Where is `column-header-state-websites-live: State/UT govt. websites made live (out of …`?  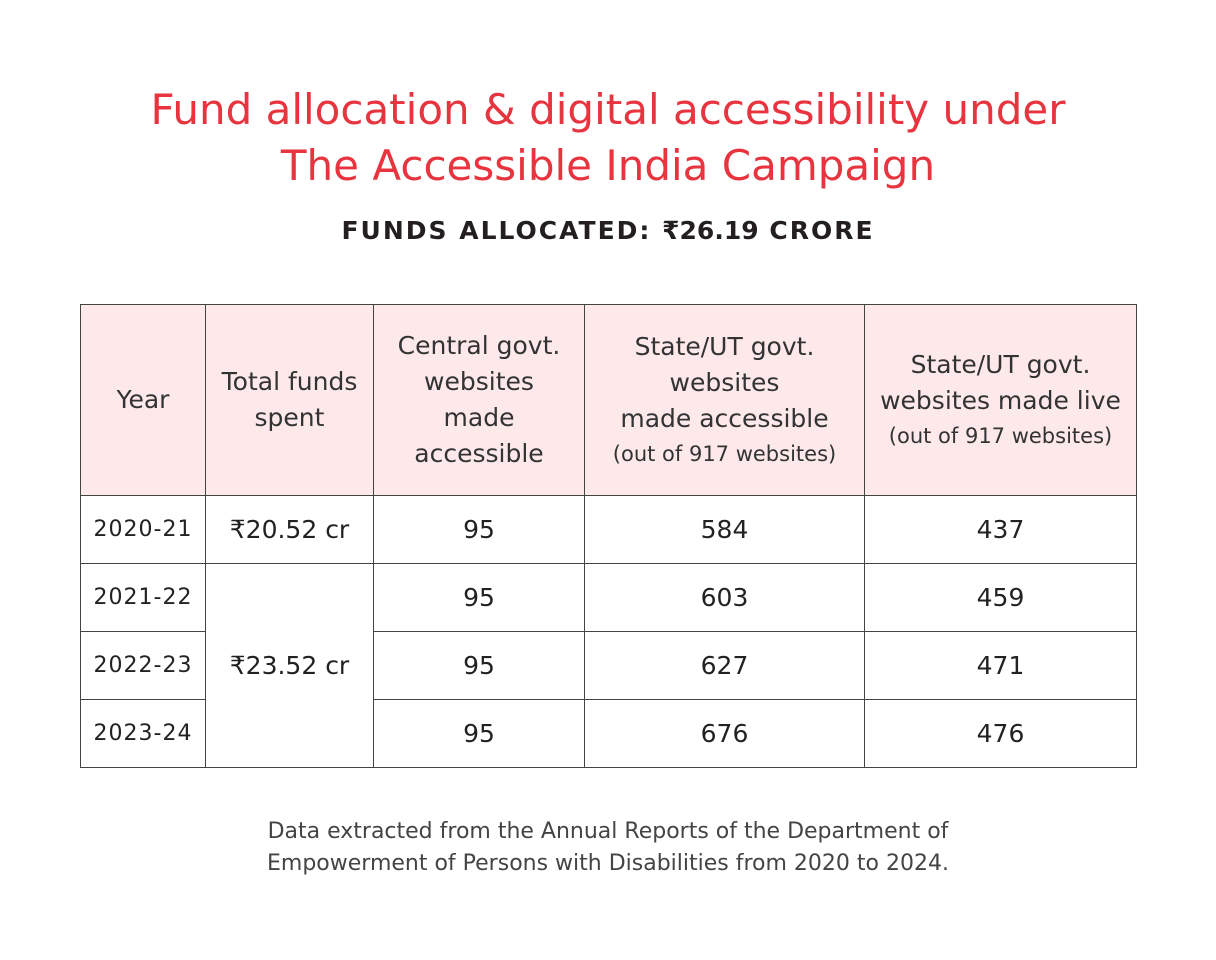 column-header-state-websites-live: State/UT govt. websites made live (out of … is located at coordinates (1000, 400).